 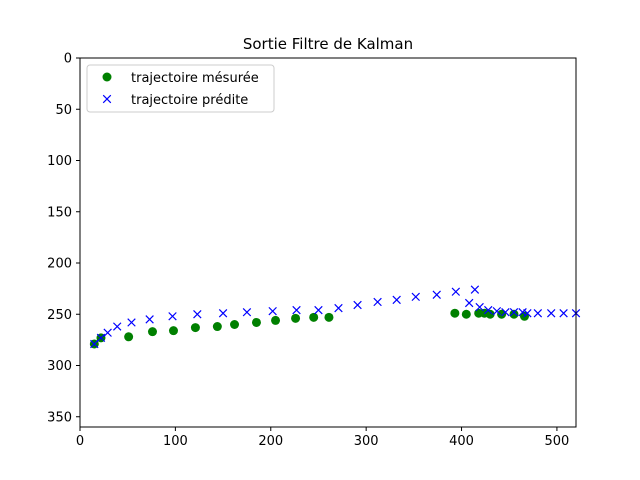 I want to click on y-tick-label: 300, so click(x=59, y=366).